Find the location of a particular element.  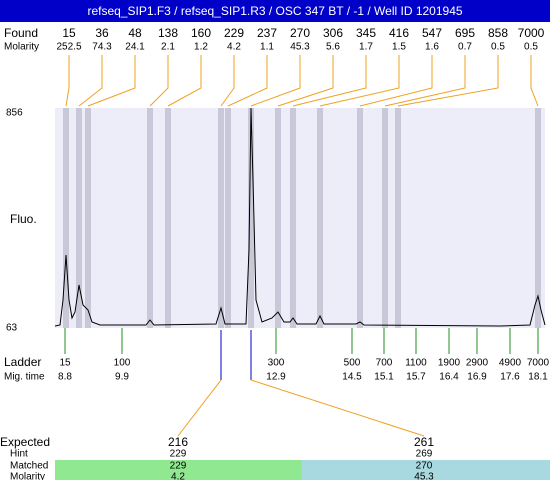

peak-molarity: 24.1 is located at coordinates (135, 47).